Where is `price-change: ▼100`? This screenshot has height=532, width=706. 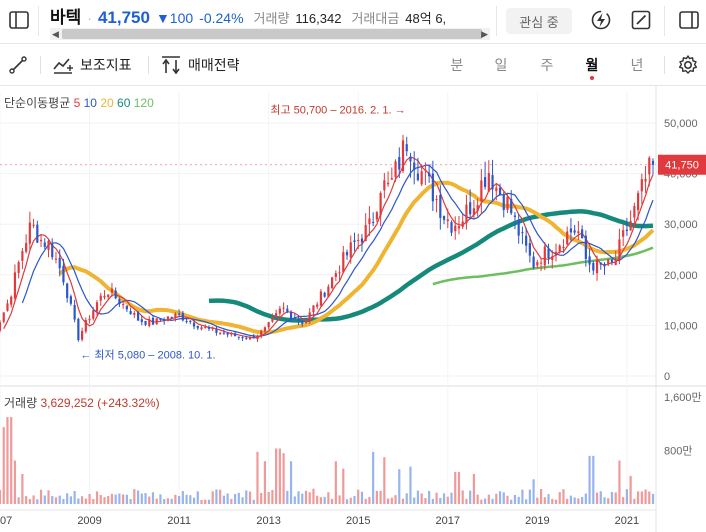
price-change: ▼100 is located at coordinates (174, 18).